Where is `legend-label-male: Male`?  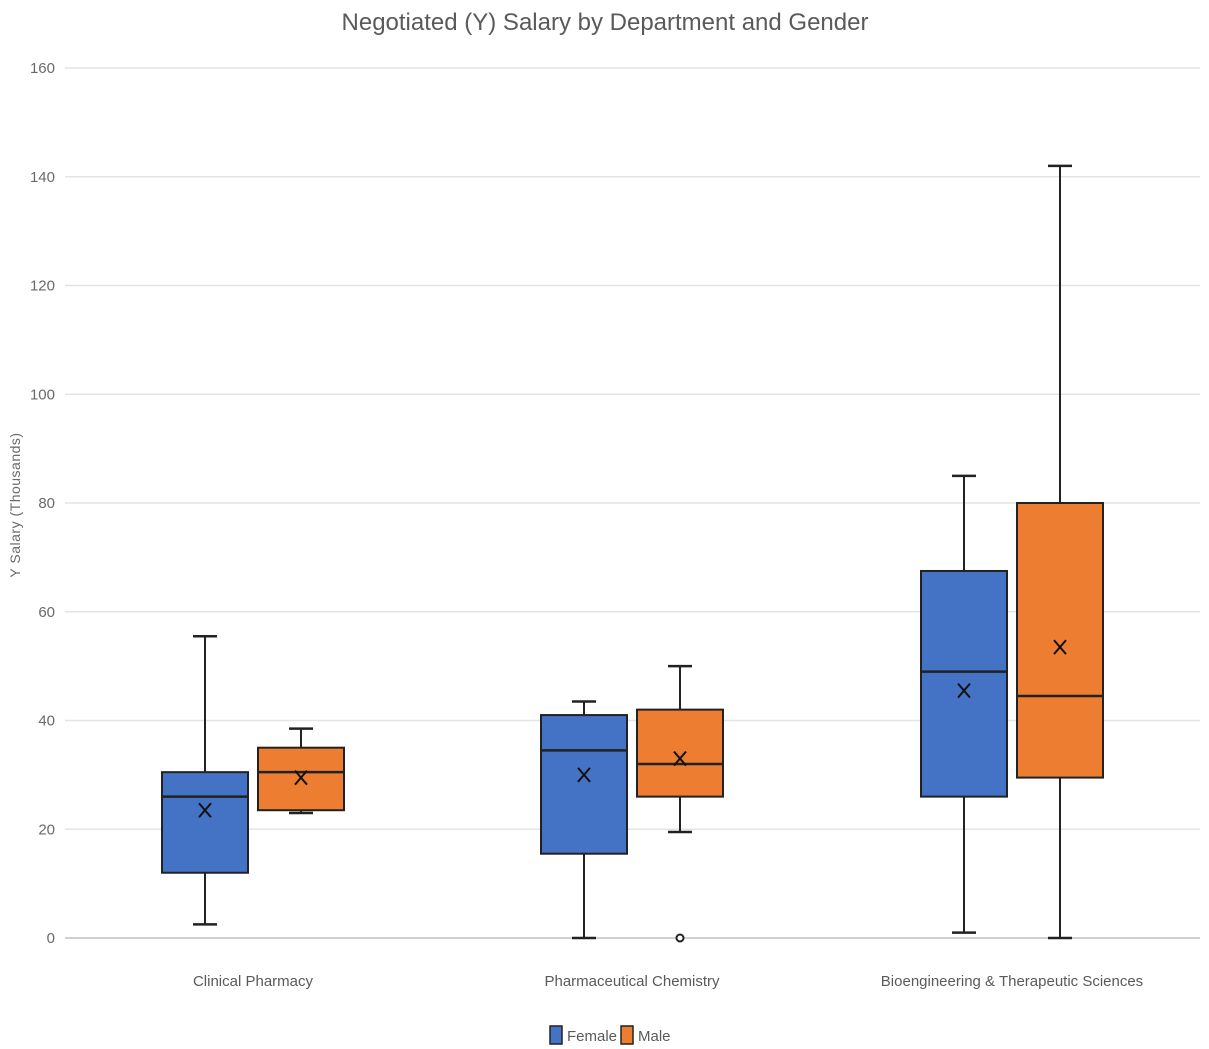 legend-label-male: Male is located at coordinates (654, 1036).